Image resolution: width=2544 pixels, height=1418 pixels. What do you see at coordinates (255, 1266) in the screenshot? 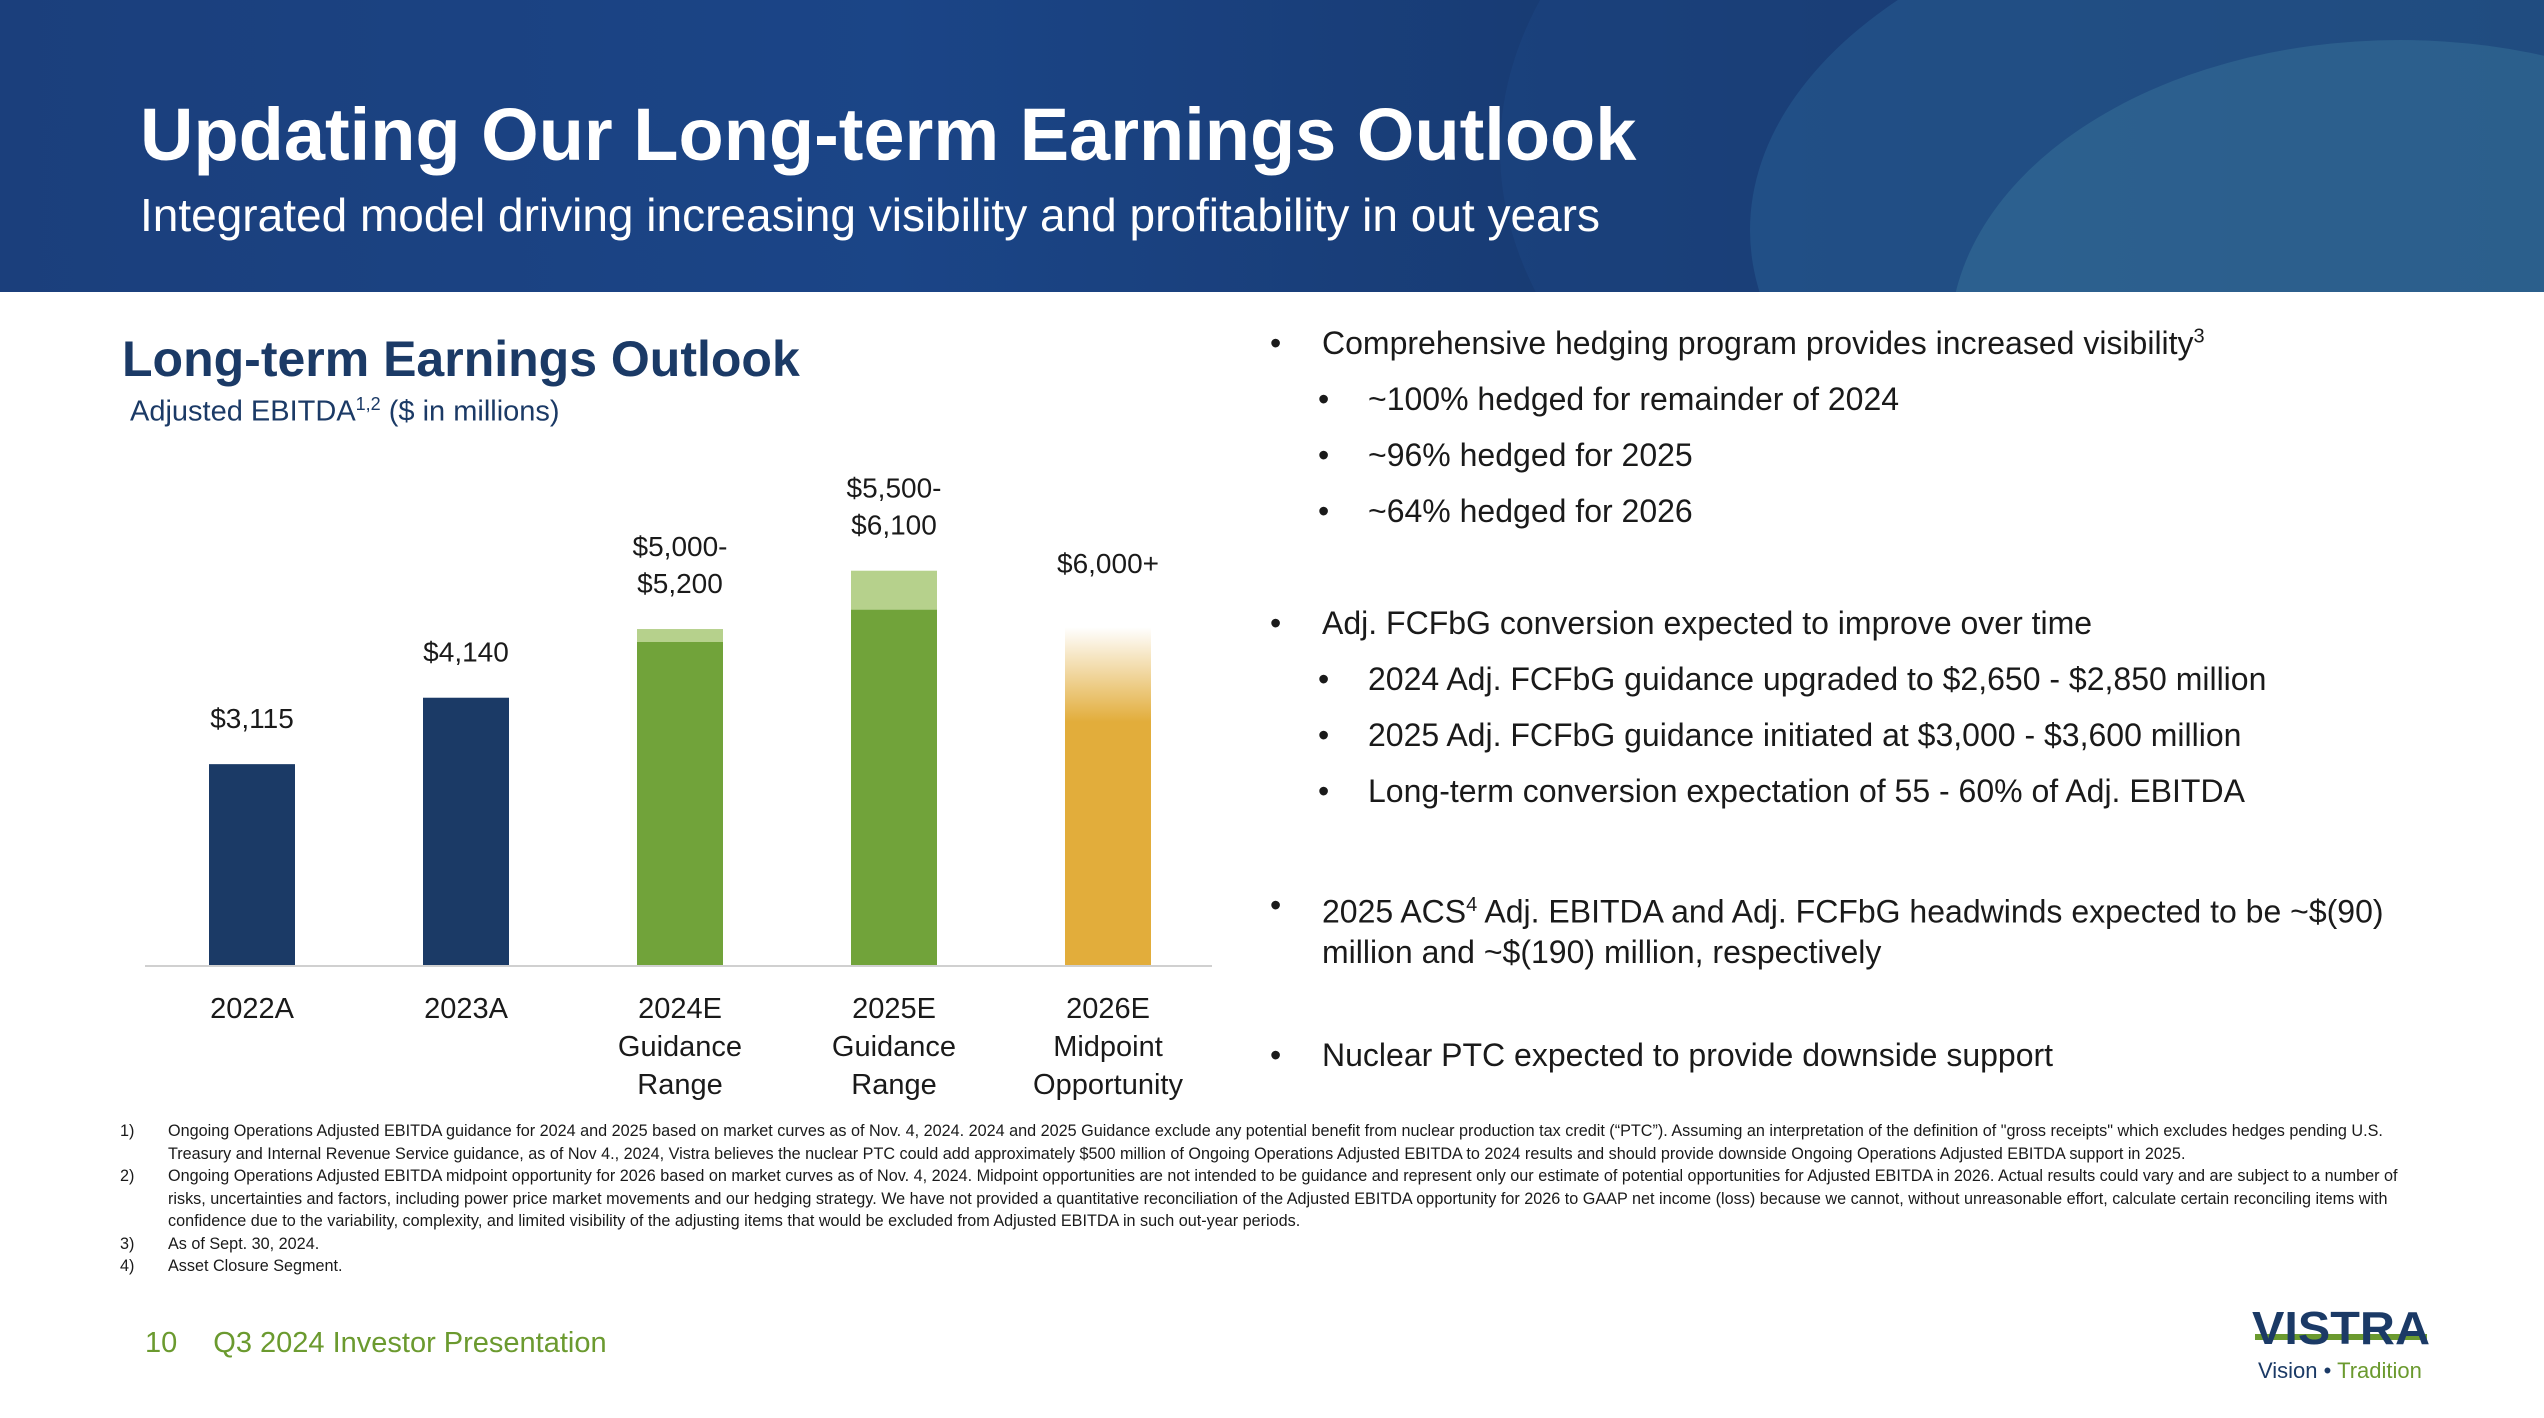
I see `footnote-text: Asset Closure Segment.` at bounding box center [255, 1266].